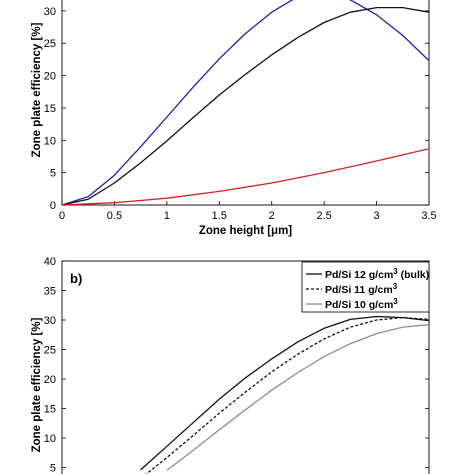  I want to click on x-tick-label: 2.5, so click(323, 216).